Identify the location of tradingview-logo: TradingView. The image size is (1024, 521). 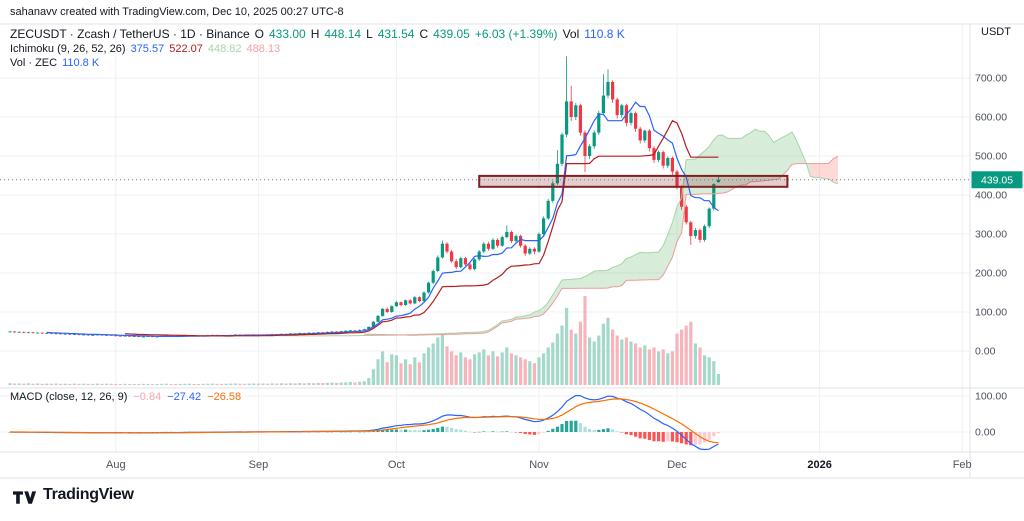
(73, 495).